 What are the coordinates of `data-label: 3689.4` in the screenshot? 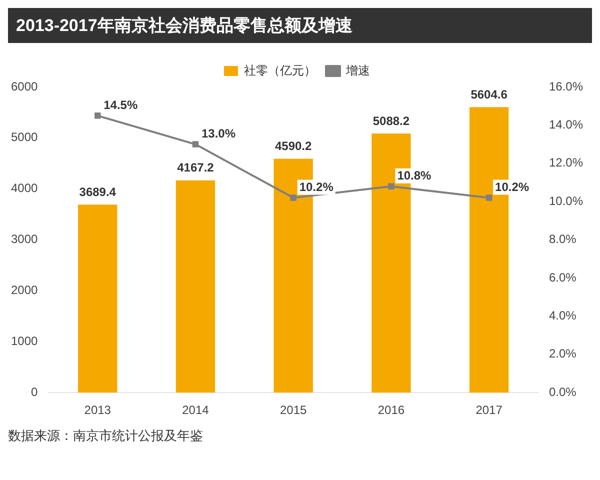 It's located at (97, 192).